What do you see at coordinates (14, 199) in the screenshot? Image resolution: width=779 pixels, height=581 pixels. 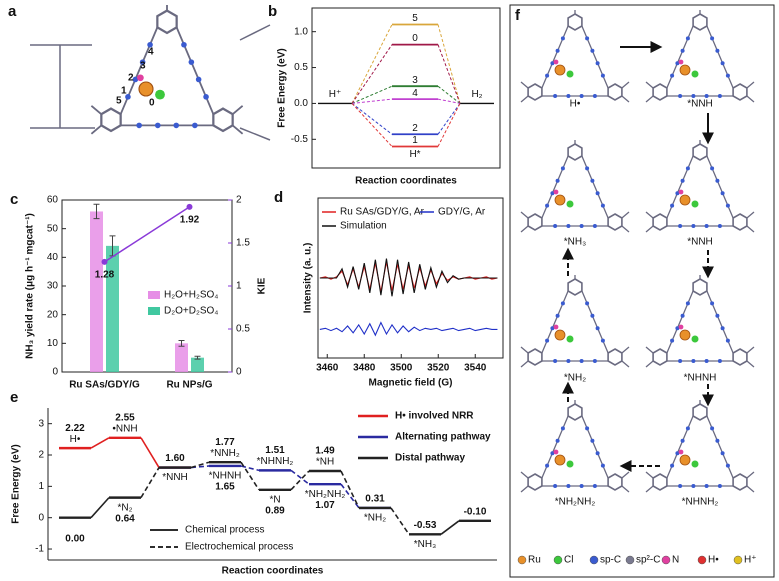 I see `panel-letter: c` at bounding box center [14, 199].